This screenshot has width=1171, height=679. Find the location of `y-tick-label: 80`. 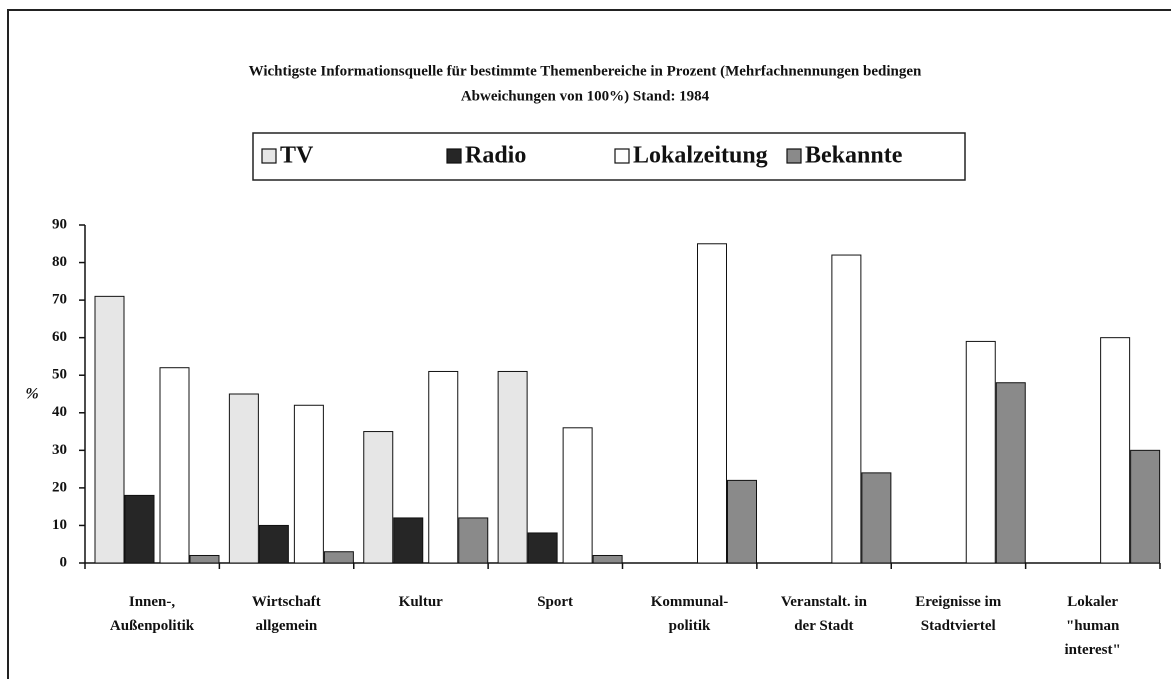

y-tick-label: 80 is located at coordinates (59, 262).